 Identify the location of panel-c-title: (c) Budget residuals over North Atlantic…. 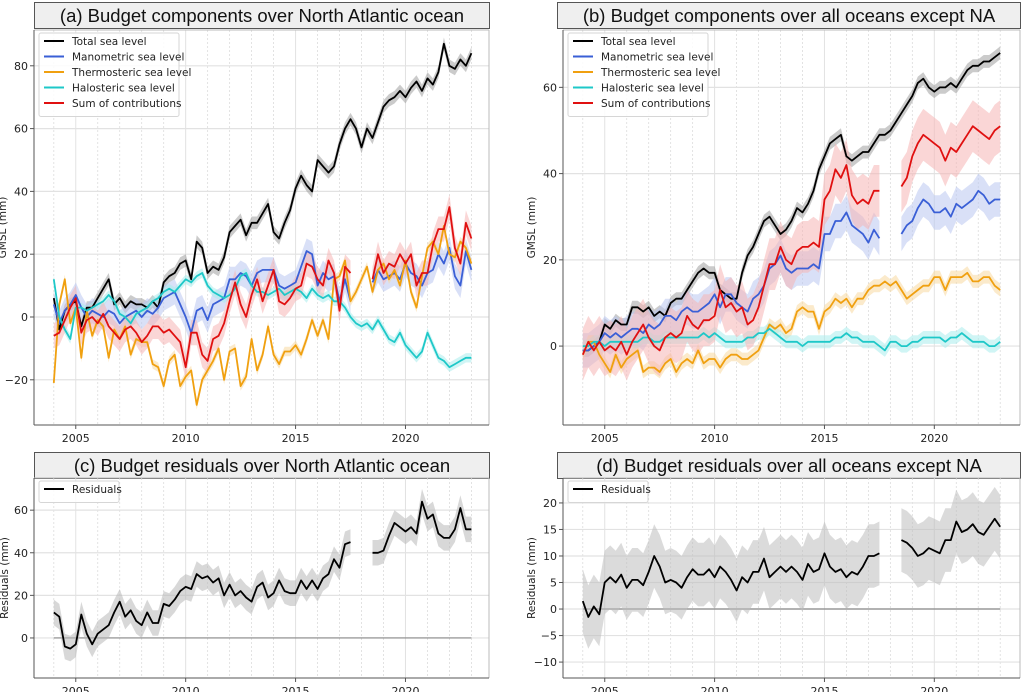
(262, 465).